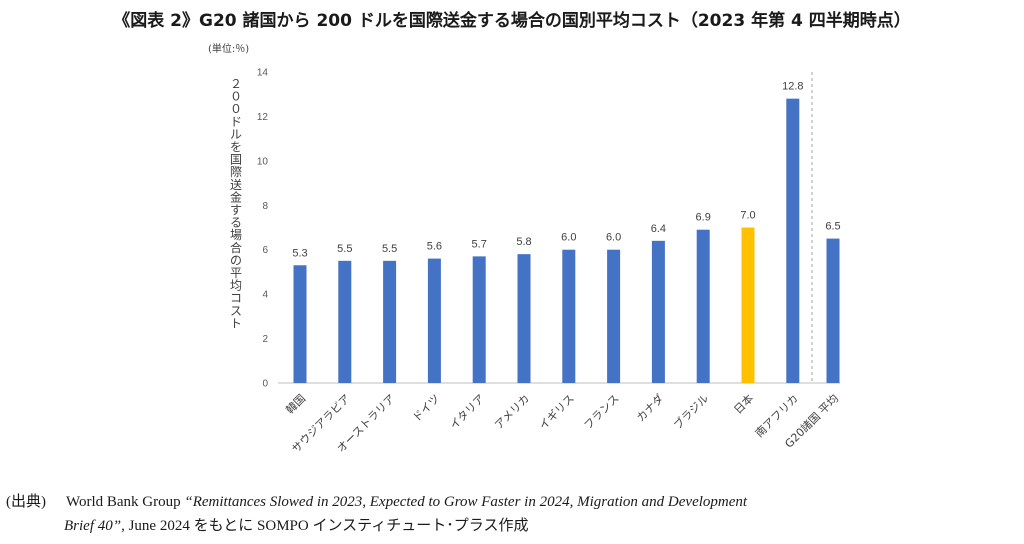  What do you see at coordinates (295, 404) in the screenshot?
I see `category-label: 韓国` at bounding box center [295, 404].